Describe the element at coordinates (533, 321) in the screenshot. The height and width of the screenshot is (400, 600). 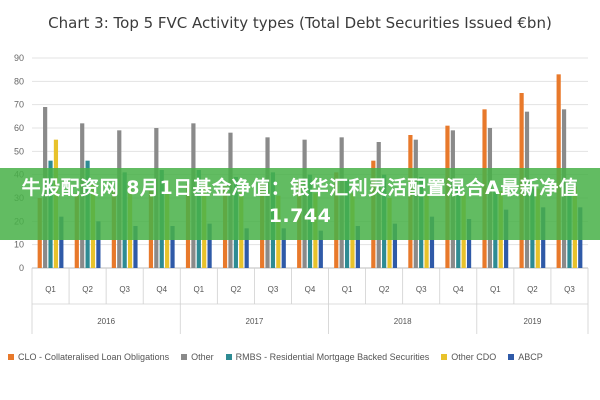
I see `year-label: 2019` at that location.